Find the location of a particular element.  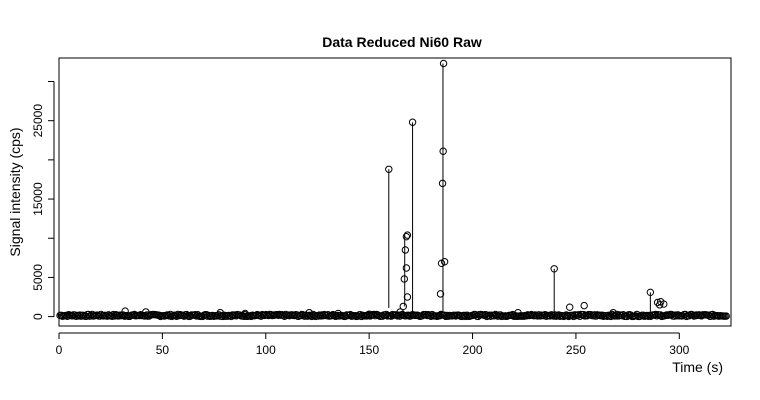

y-axis: 0 5000 15000 25000 is located at coordinates (43, 200).